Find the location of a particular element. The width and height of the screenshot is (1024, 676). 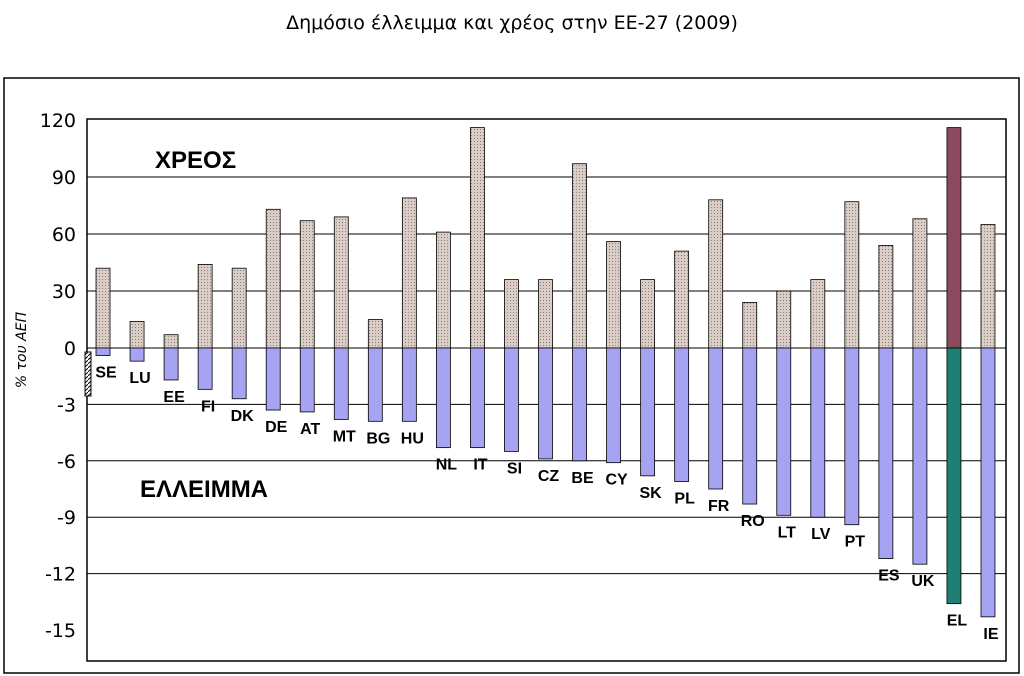

debt-bar-el is located at coordinates (954, 238).